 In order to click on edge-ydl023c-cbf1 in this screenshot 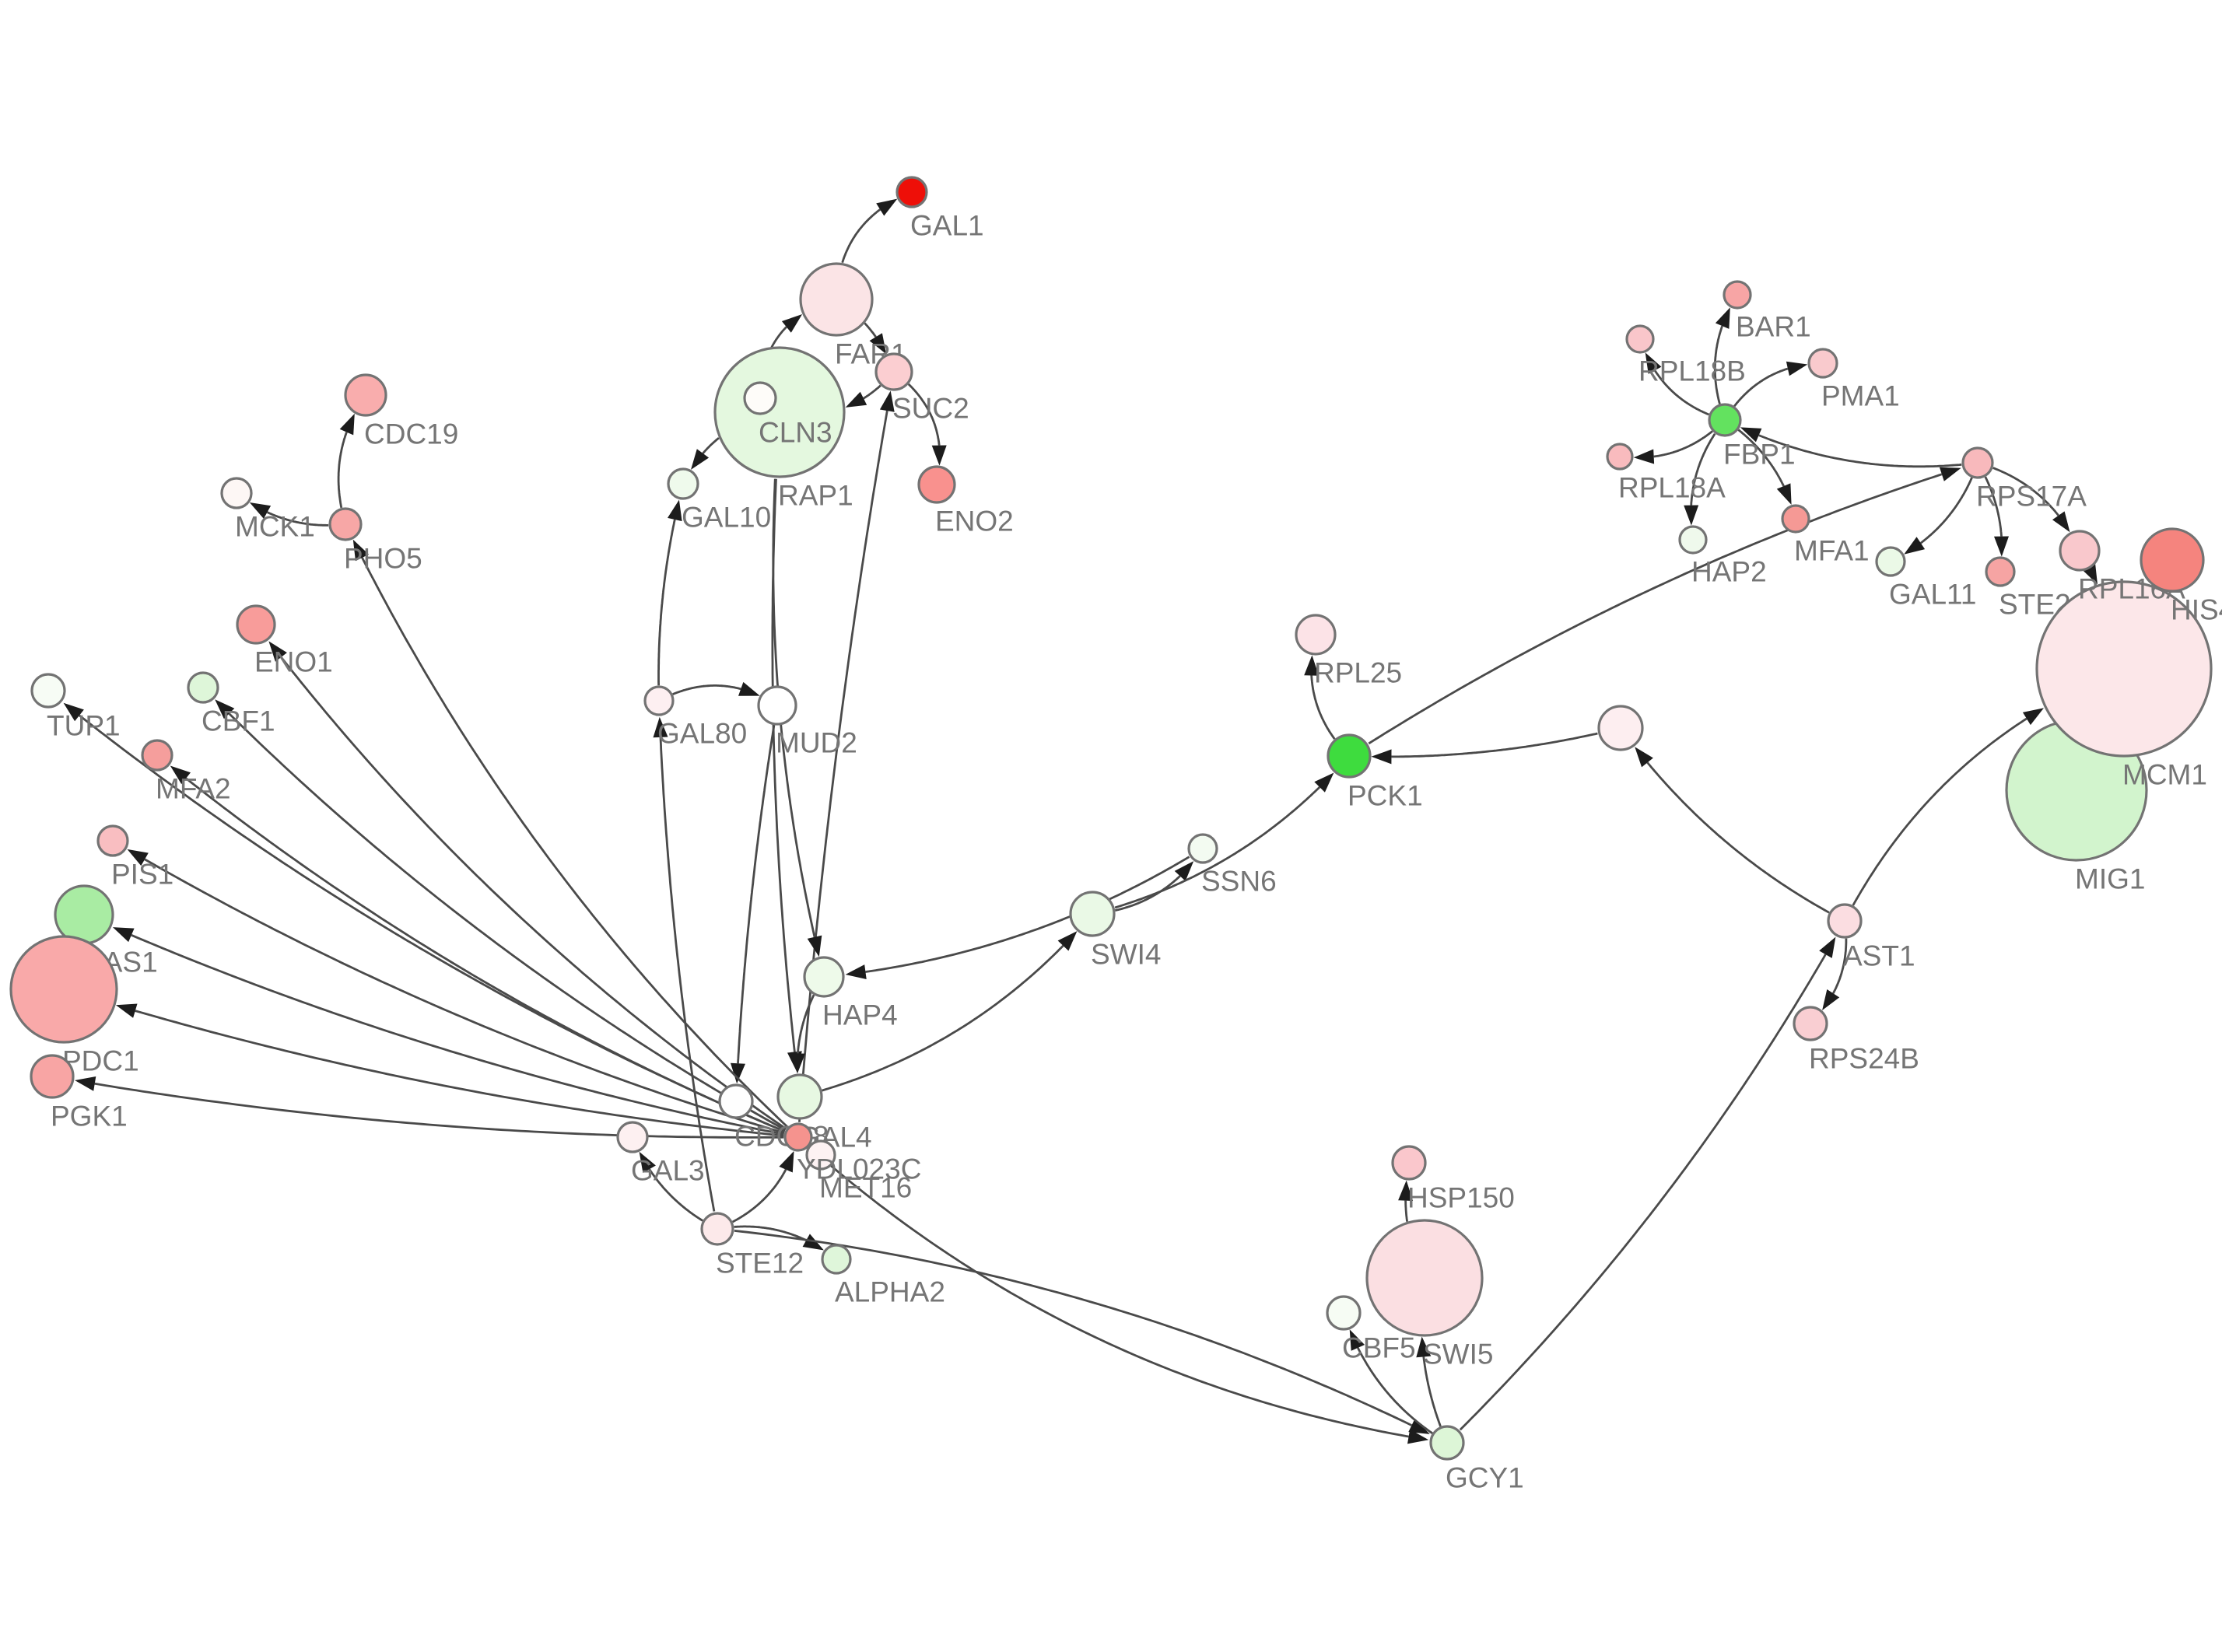, I will do `click(501, 916)`.